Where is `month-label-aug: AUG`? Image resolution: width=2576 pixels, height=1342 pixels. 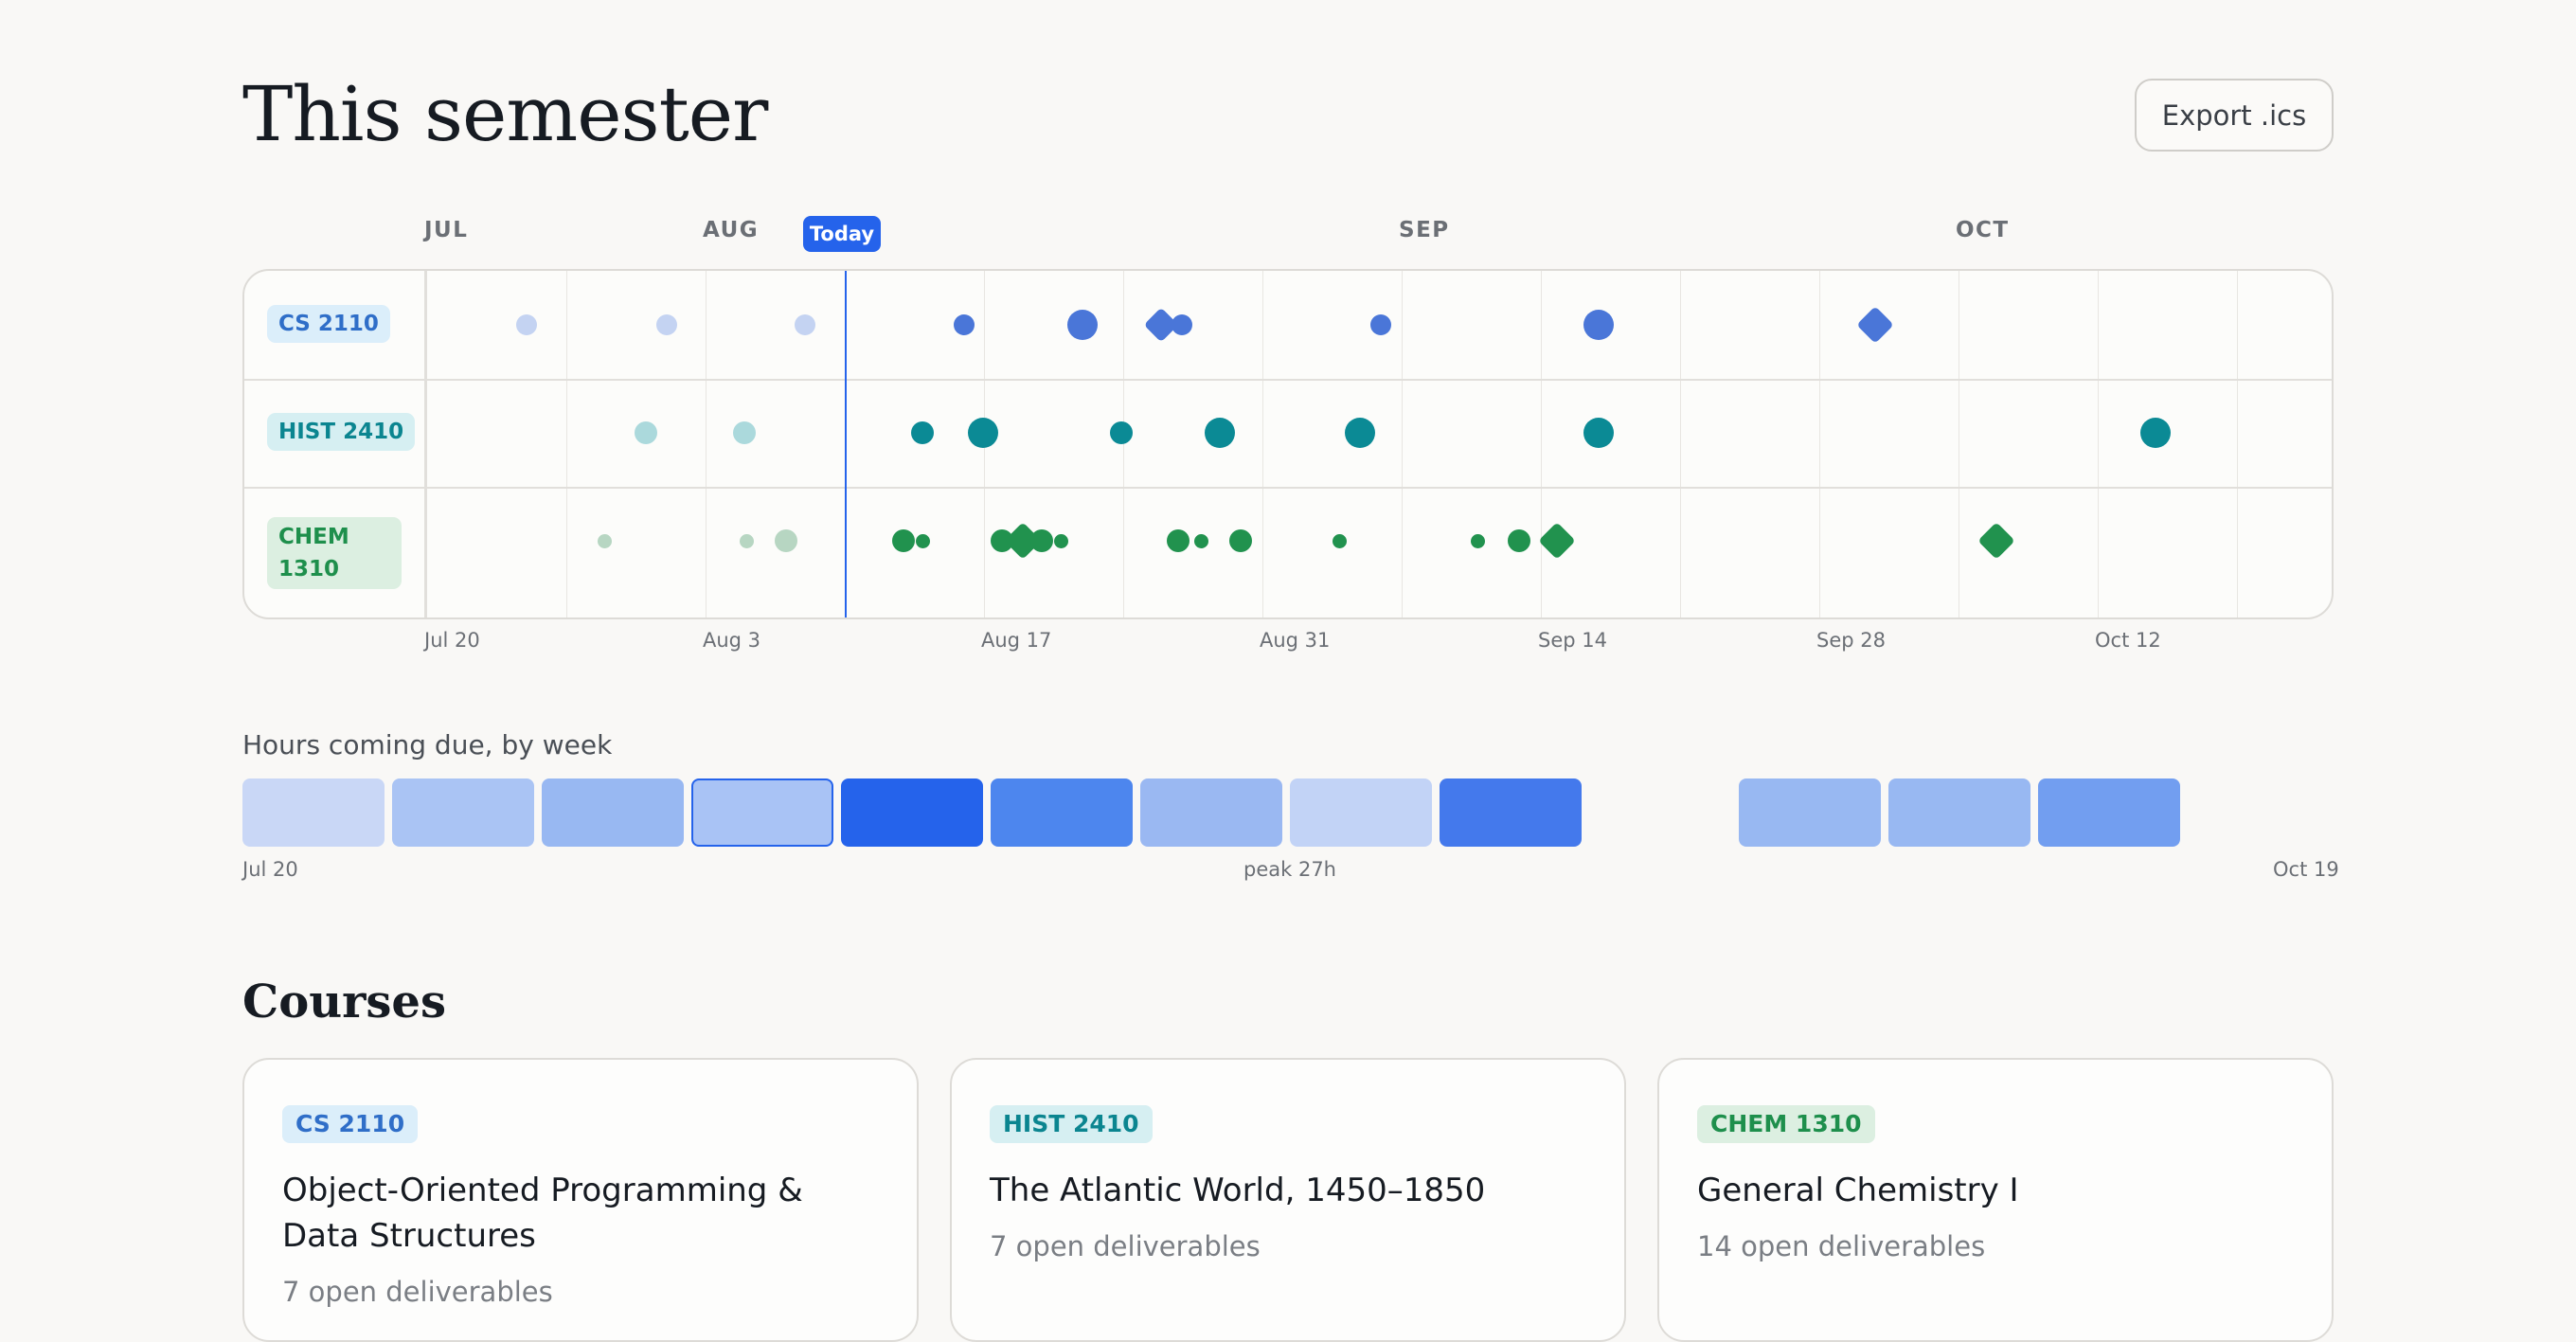 month-label-aug: AUG is located at coordinates (731, 230).